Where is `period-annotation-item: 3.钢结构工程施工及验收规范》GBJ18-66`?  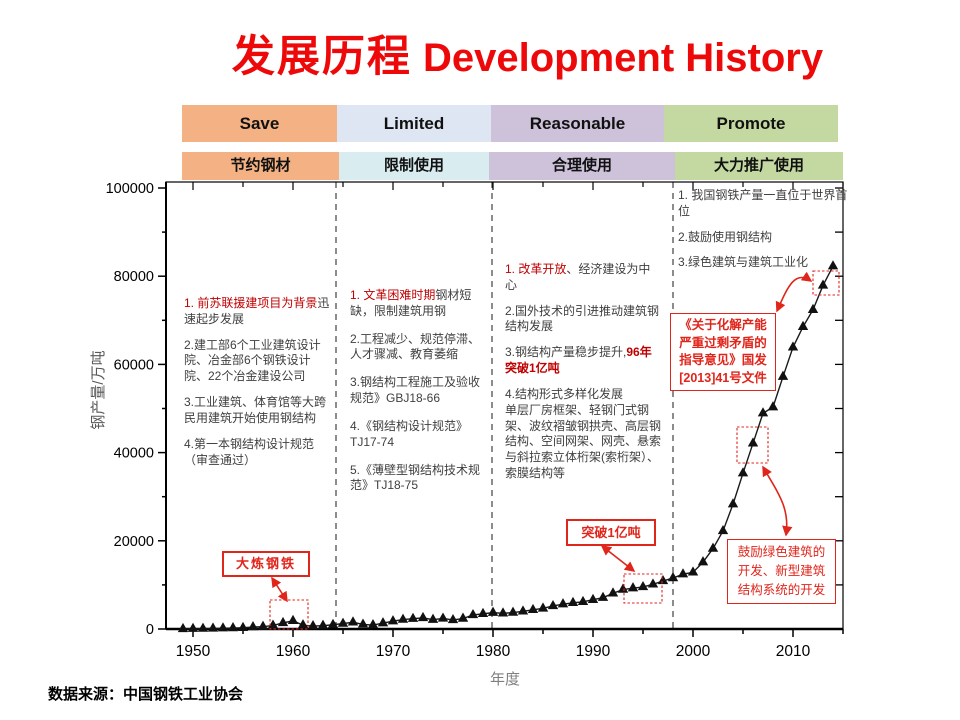 period-annotation-item: 3.钢结构工程施工及验收规范》GBJ18-66 is located at coordinates (415, 390).